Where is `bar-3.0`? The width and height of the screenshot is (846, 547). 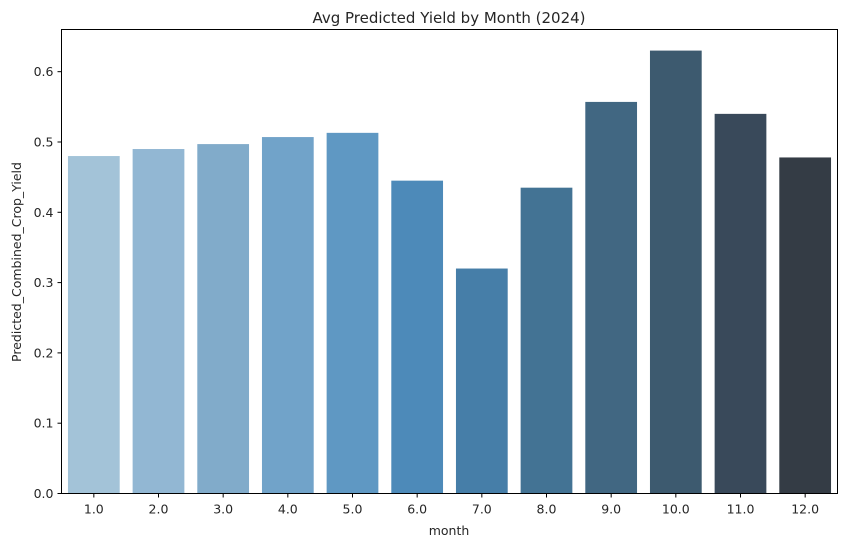 bar-3.0 is located at coordinates (223, 319).